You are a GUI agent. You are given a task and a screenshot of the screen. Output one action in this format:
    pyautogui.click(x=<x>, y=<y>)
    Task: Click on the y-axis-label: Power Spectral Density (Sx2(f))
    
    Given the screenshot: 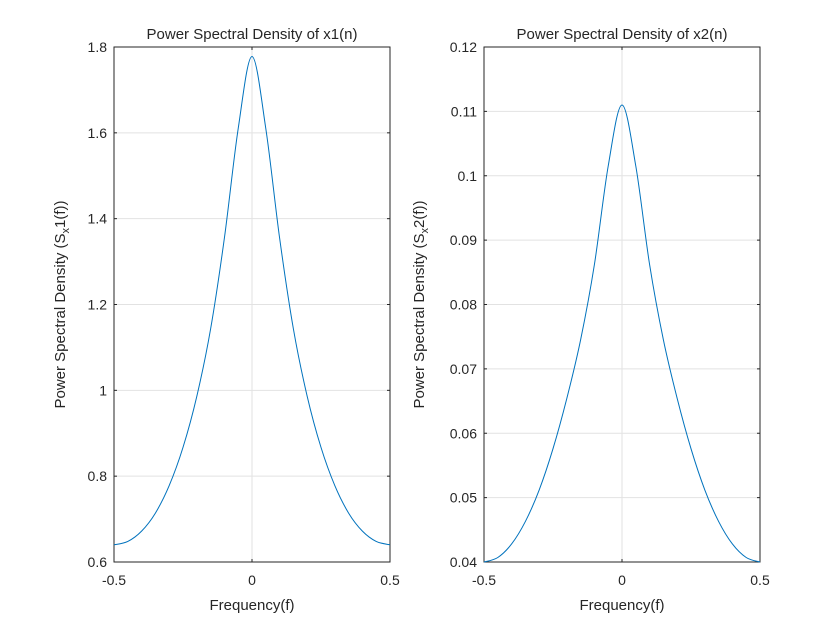 What is the action you would take?
    pyautogui.click(x=421, y=304)
    